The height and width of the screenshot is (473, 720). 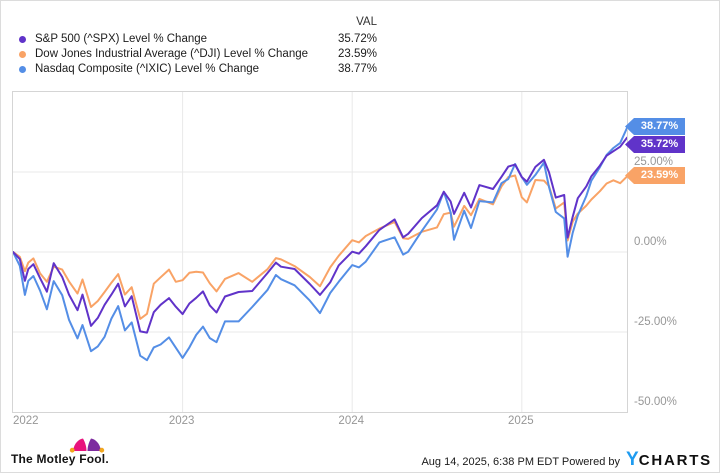 I want to click on axis-label-y: 0.00%, so click(x=650, y=242).